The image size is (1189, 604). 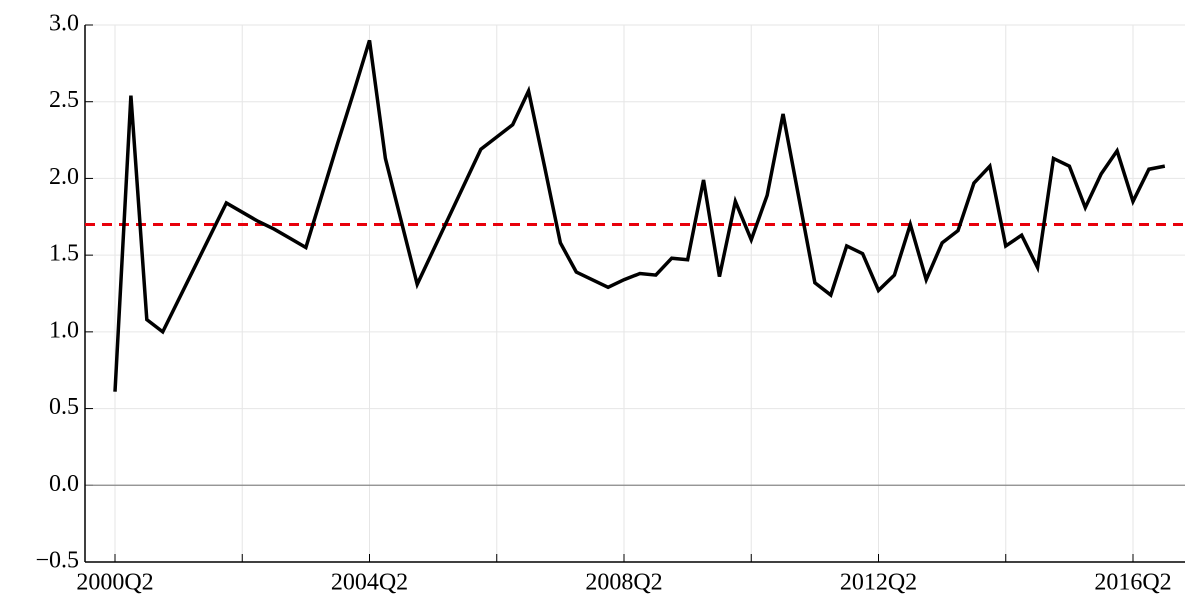 What do you see at coordinates (64, 254) in the screenshot?
I see `y-tick-label: 1.5` at bounding box center [64, 254].